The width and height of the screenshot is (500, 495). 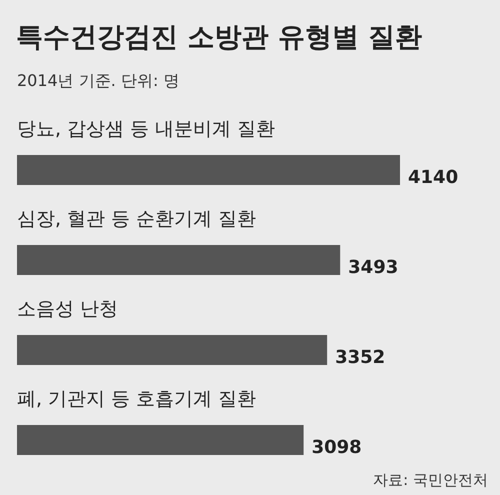 I want to click on chart-title: 특수건강검진 소방관 유형별 질환, so click(x=219, y=37).